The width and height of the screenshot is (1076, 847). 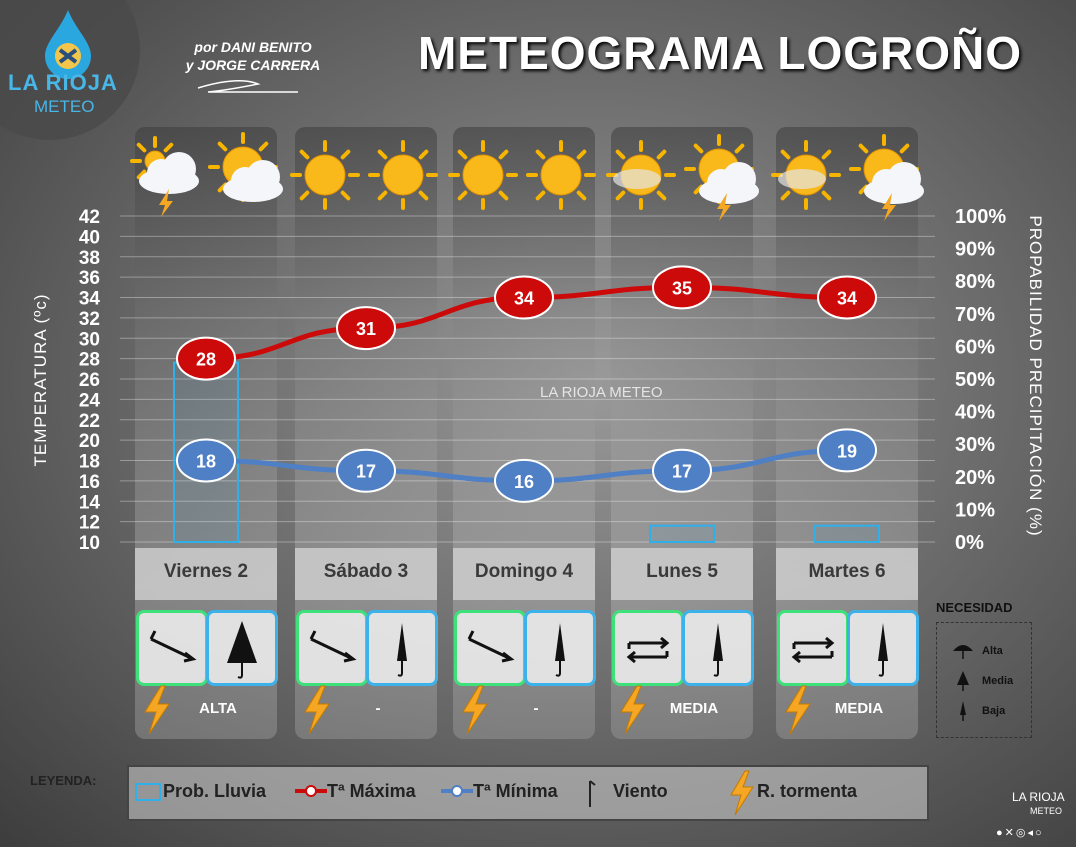 I want to click on weather-icons, so click(x=527, y=176).